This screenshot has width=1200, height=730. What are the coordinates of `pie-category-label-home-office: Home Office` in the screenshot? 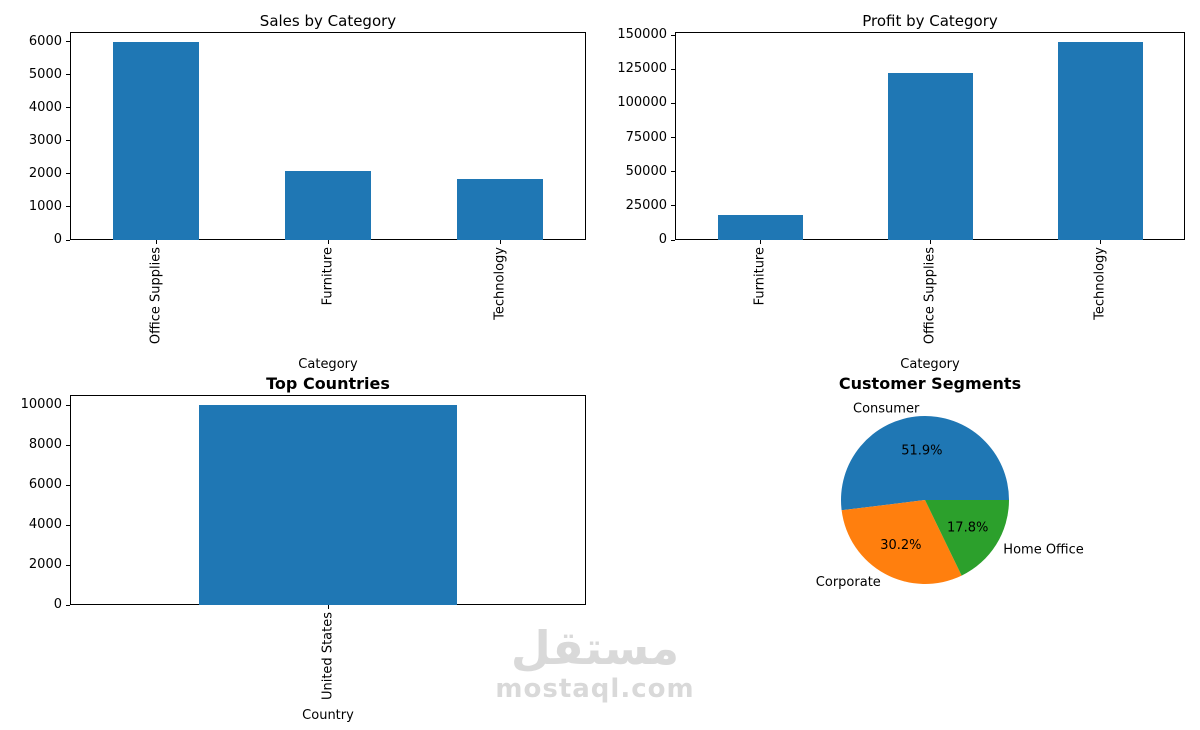 It's located at (1043, 550).